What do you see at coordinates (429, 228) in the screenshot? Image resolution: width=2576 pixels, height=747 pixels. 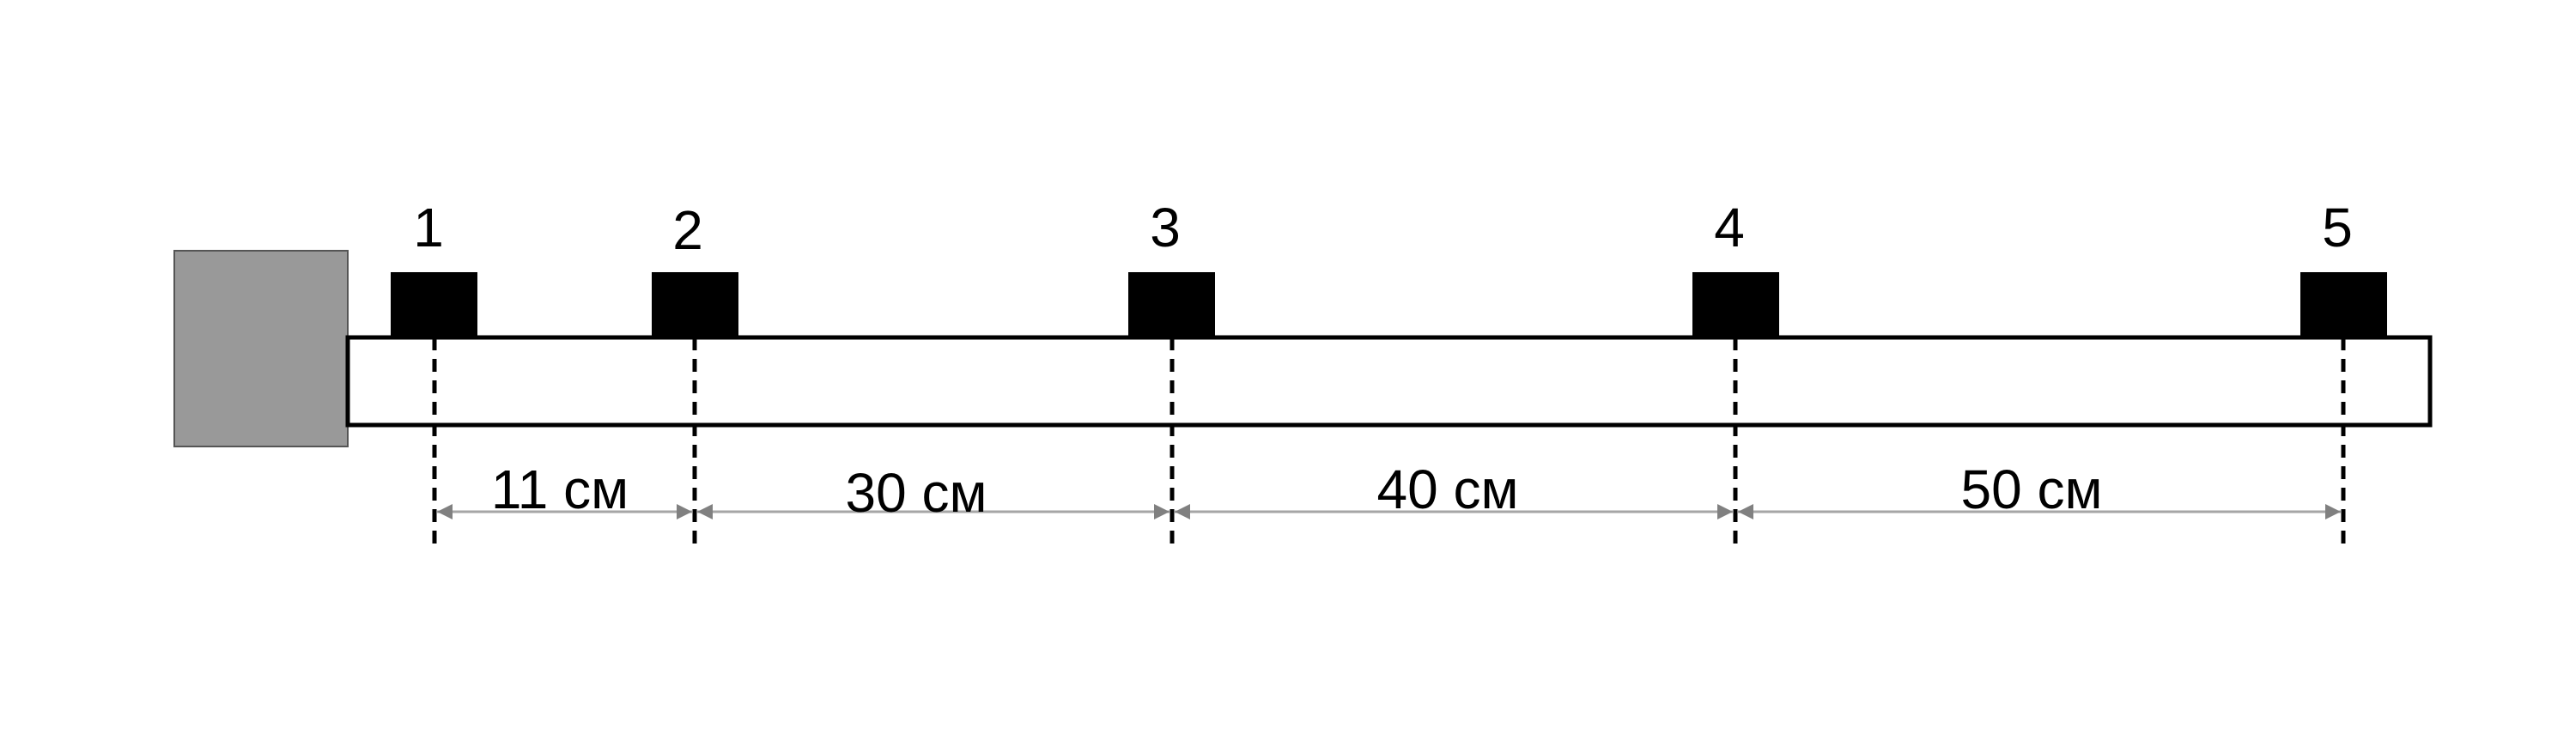 I see `block-1-label: 1` at bounding box center [429, 228].